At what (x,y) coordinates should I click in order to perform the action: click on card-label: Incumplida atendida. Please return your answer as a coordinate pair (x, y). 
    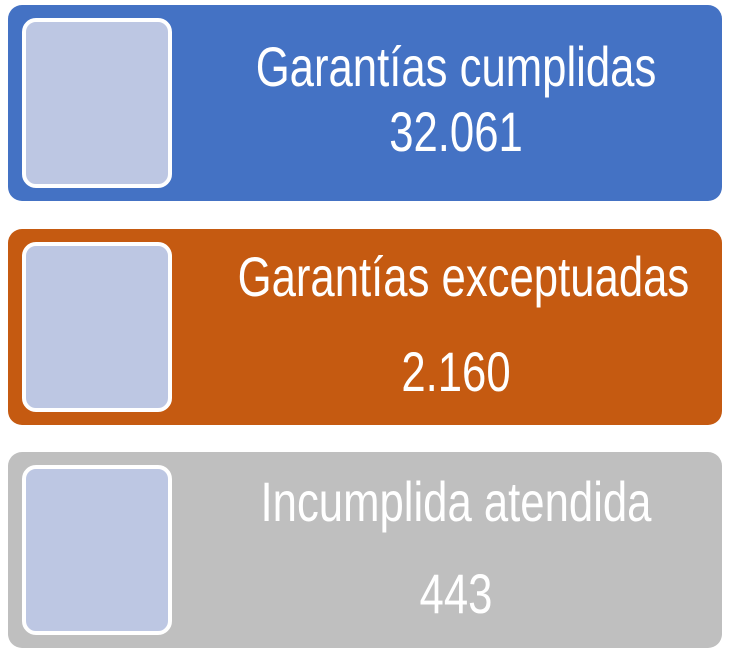
    Looking at the image, I should click on (456, 501).